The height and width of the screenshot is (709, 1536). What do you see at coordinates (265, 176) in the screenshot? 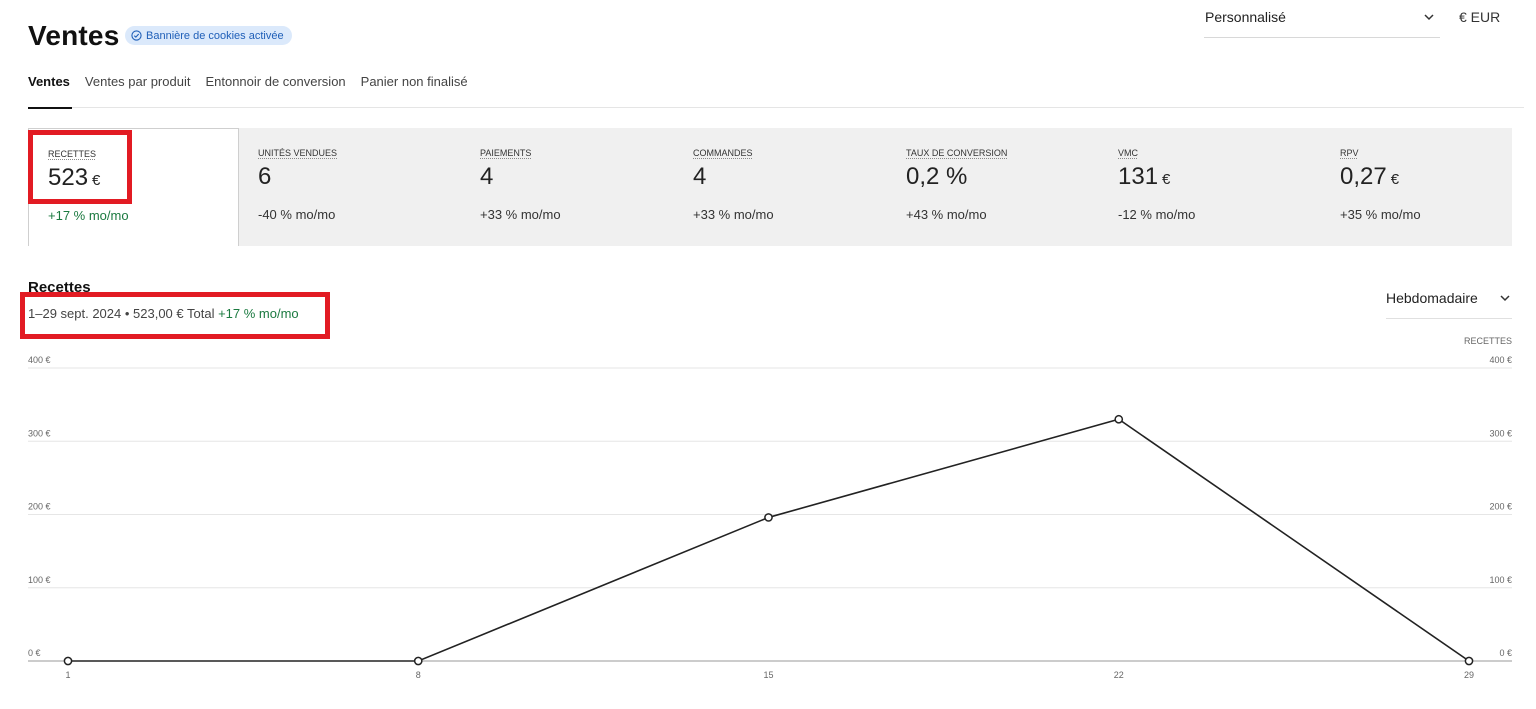
I see `metric-value: 6` at bounding box center [265, 176].